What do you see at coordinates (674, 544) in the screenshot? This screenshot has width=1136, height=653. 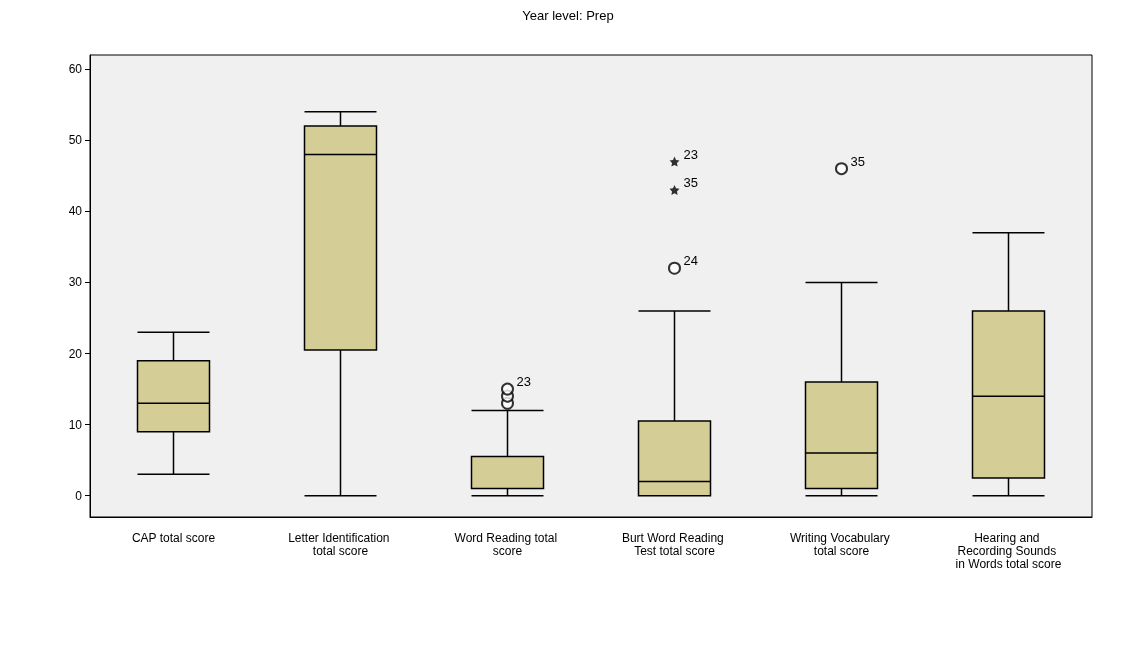 I see `x-tick-label: Burt Word Reading Test total score` at bounding box center [674, 544].